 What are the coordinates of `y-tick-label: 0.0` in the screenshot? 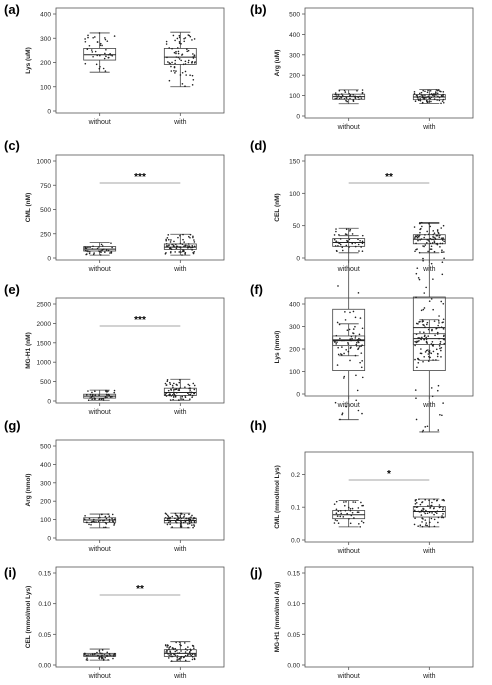 It's located at (295, 541).